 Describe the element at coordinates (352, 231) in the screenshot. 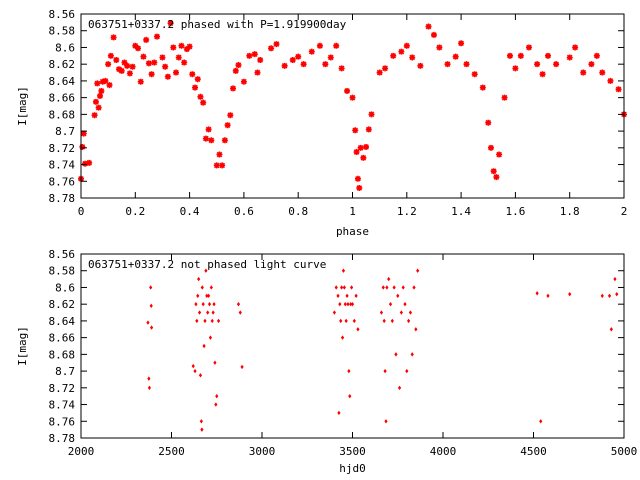

I see `phased-x-axis-label: phase` at that location.